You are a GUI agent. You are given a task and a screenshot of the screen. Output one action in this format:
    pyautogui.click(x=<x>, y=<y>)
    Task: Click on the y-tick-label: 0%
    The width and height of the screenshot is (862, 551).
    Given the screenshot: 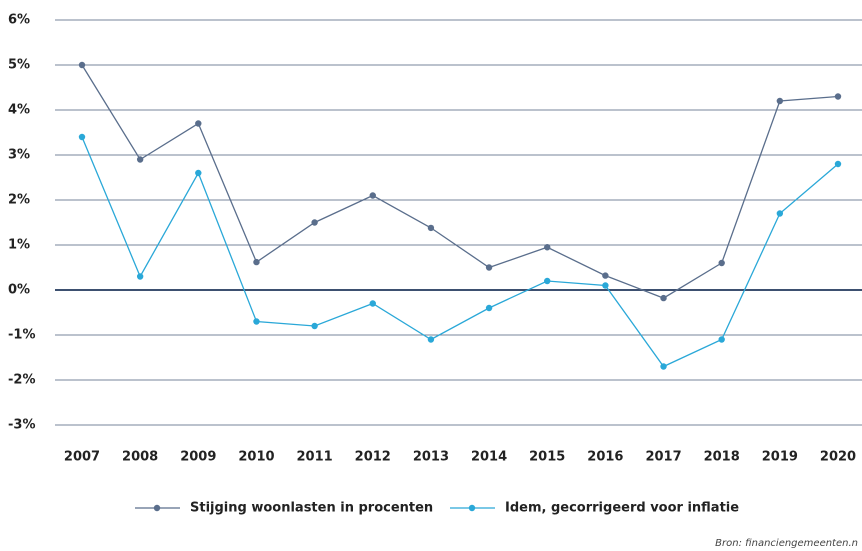 What is the action you would take?
    pyautogui.click(x=19, y=290)
    